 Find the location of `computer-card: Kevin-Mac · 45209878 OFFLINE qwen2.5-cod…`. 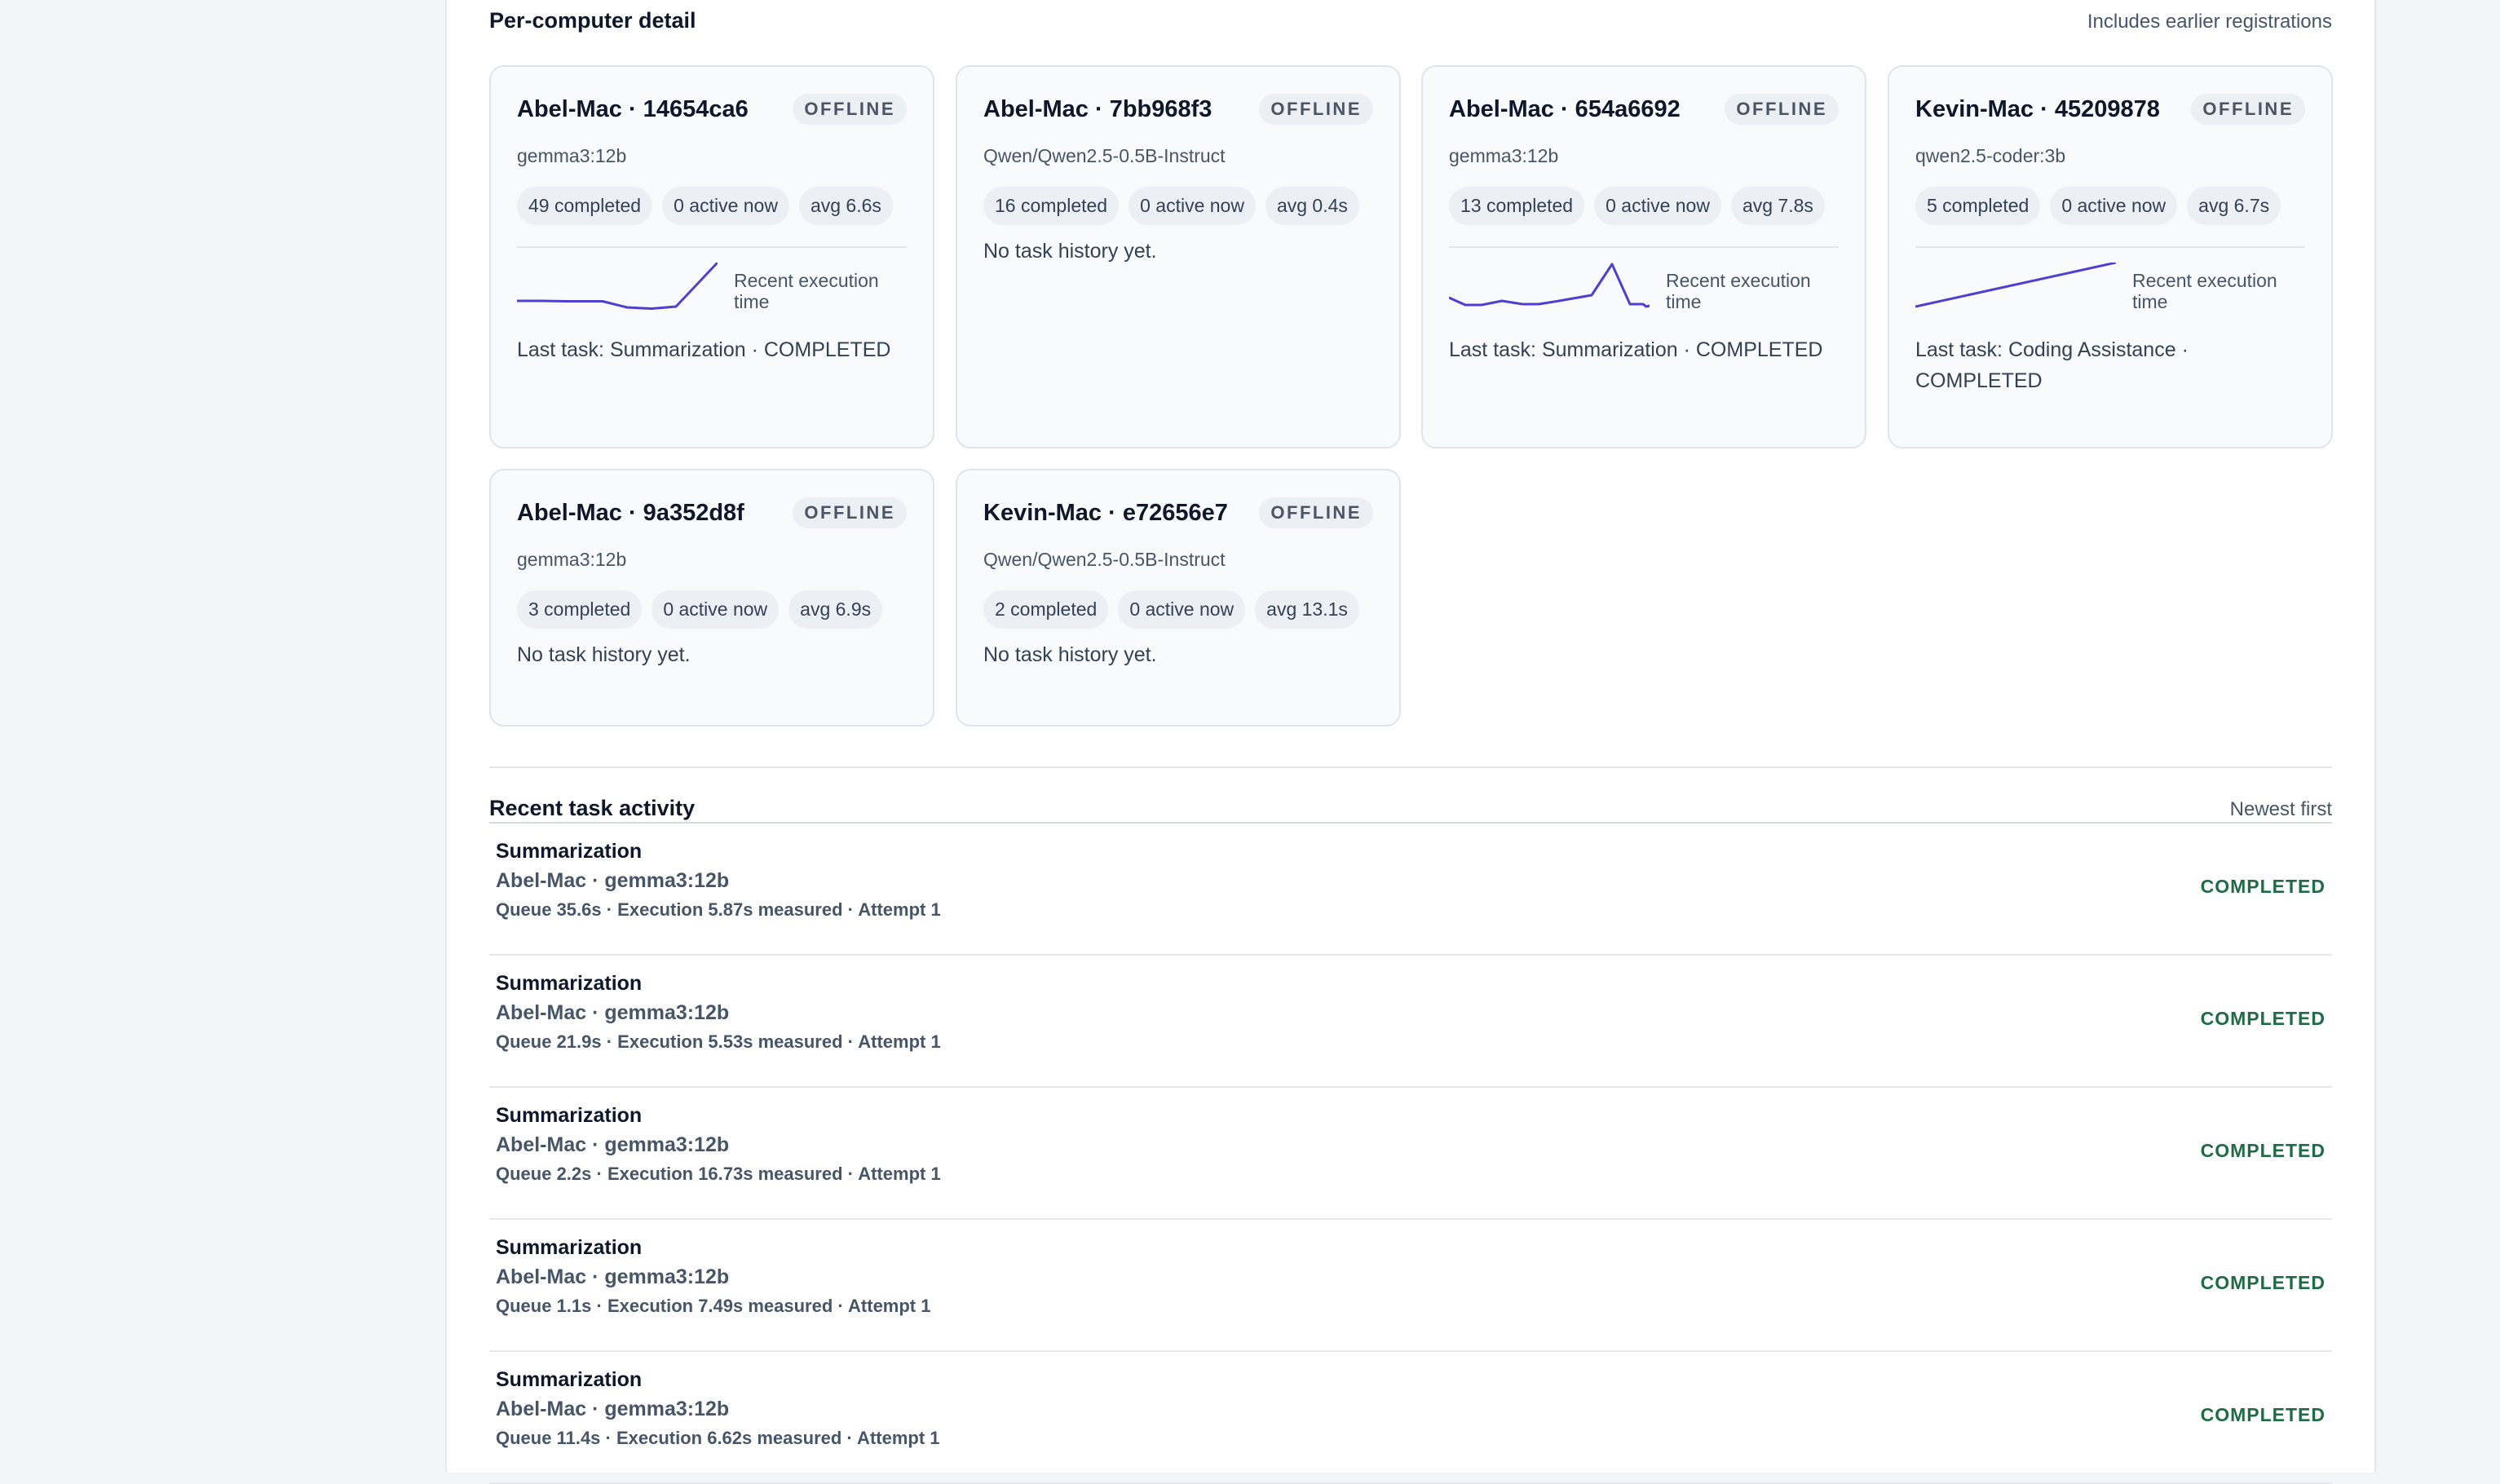

computer-card: Kevin-Mac · 45209878 OFFLINE qwen2.5-cod… is located at coordinates (2110, 256).